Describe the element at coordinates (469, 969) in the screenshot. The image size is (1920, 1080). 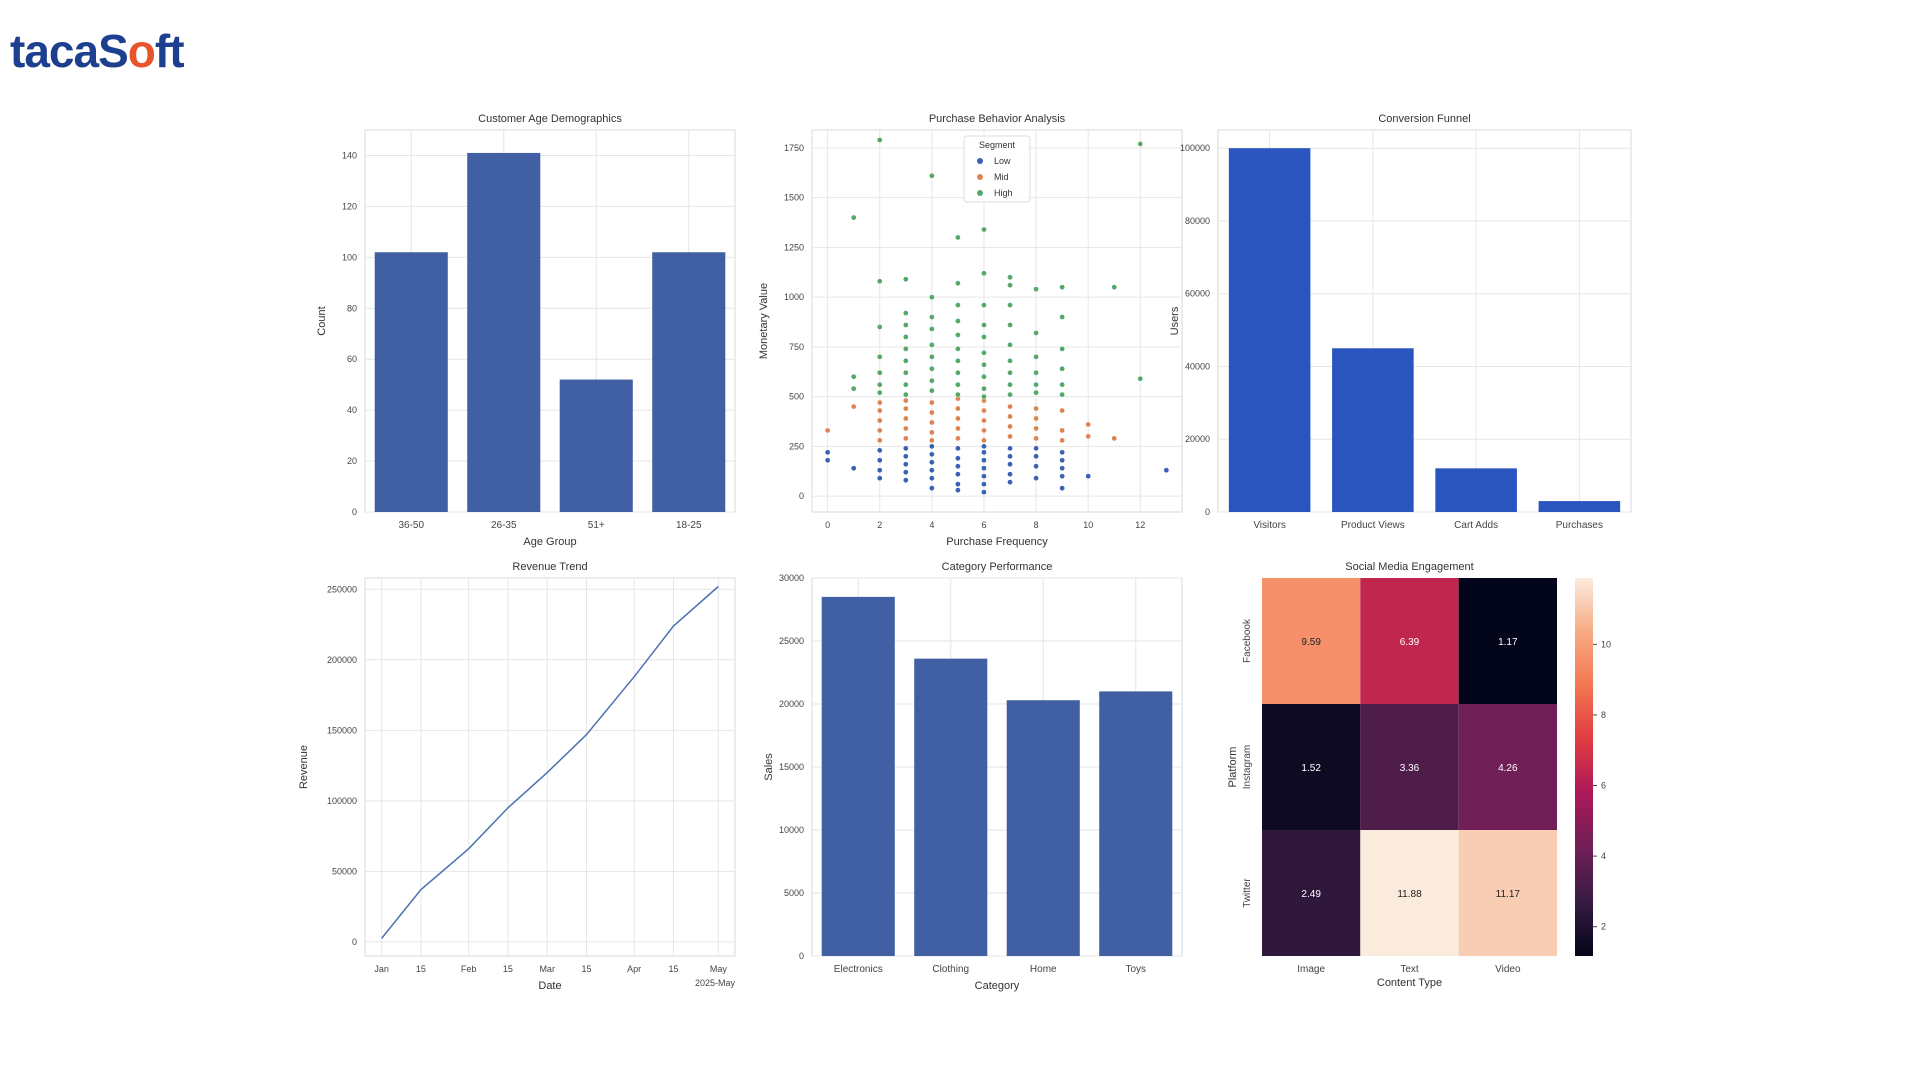
I see `revenue-x-tick-label: Feb` at that location.